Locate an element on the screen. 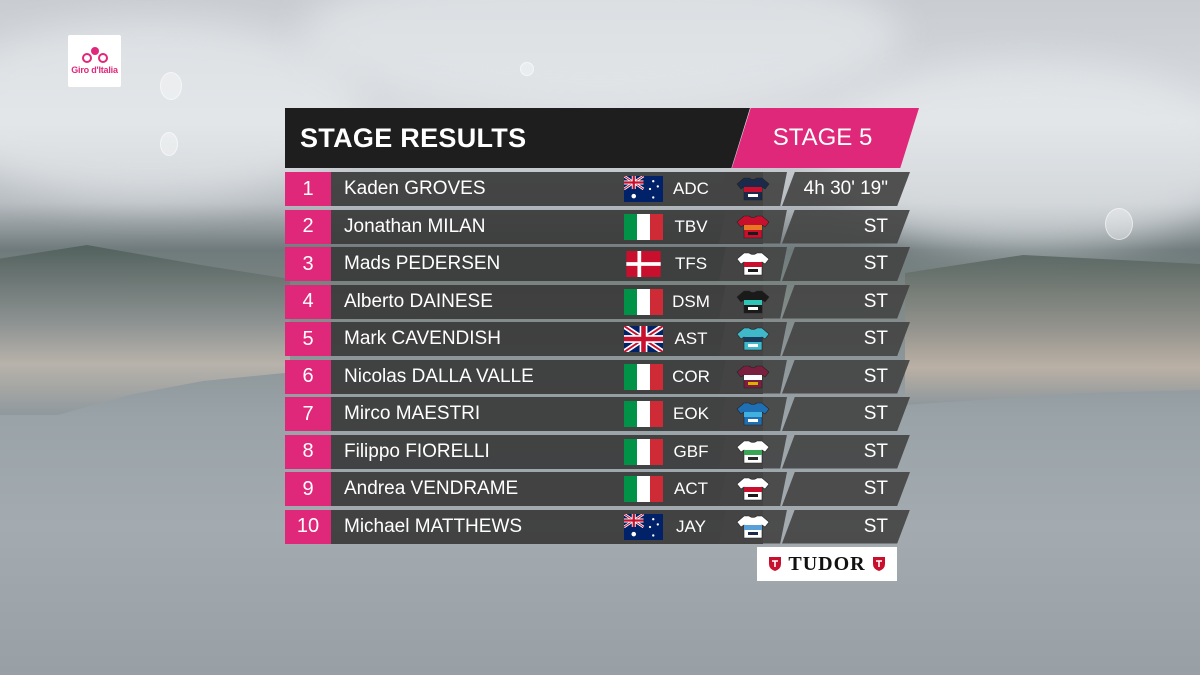 Image resolution: width=1200 pixels, height=675 pixels. coastline-left is located at coordinates (145, 330).